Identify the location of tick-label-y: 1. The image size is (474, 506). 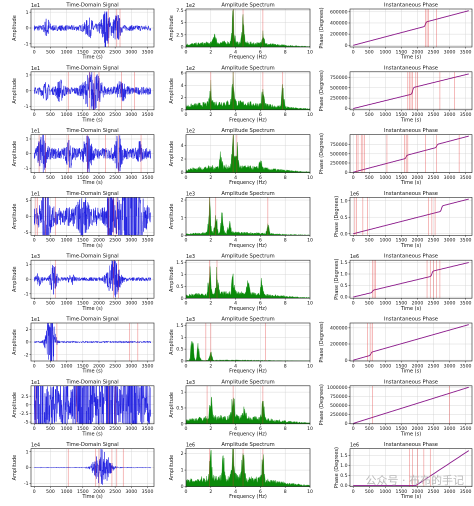
(182, 471).